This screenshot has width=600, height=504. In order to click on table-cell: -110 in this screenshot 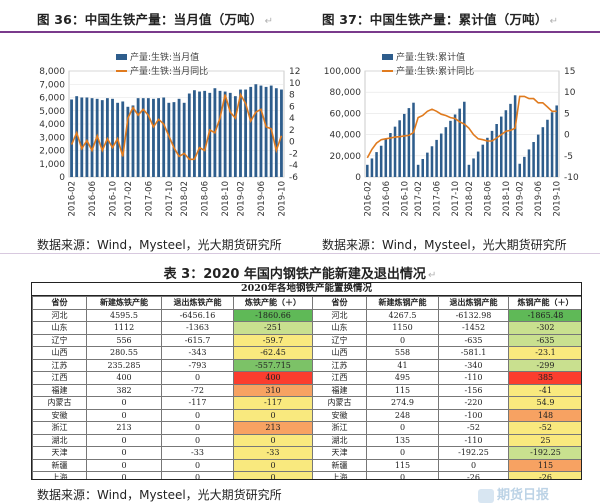, I will do `click(473, 440)`.